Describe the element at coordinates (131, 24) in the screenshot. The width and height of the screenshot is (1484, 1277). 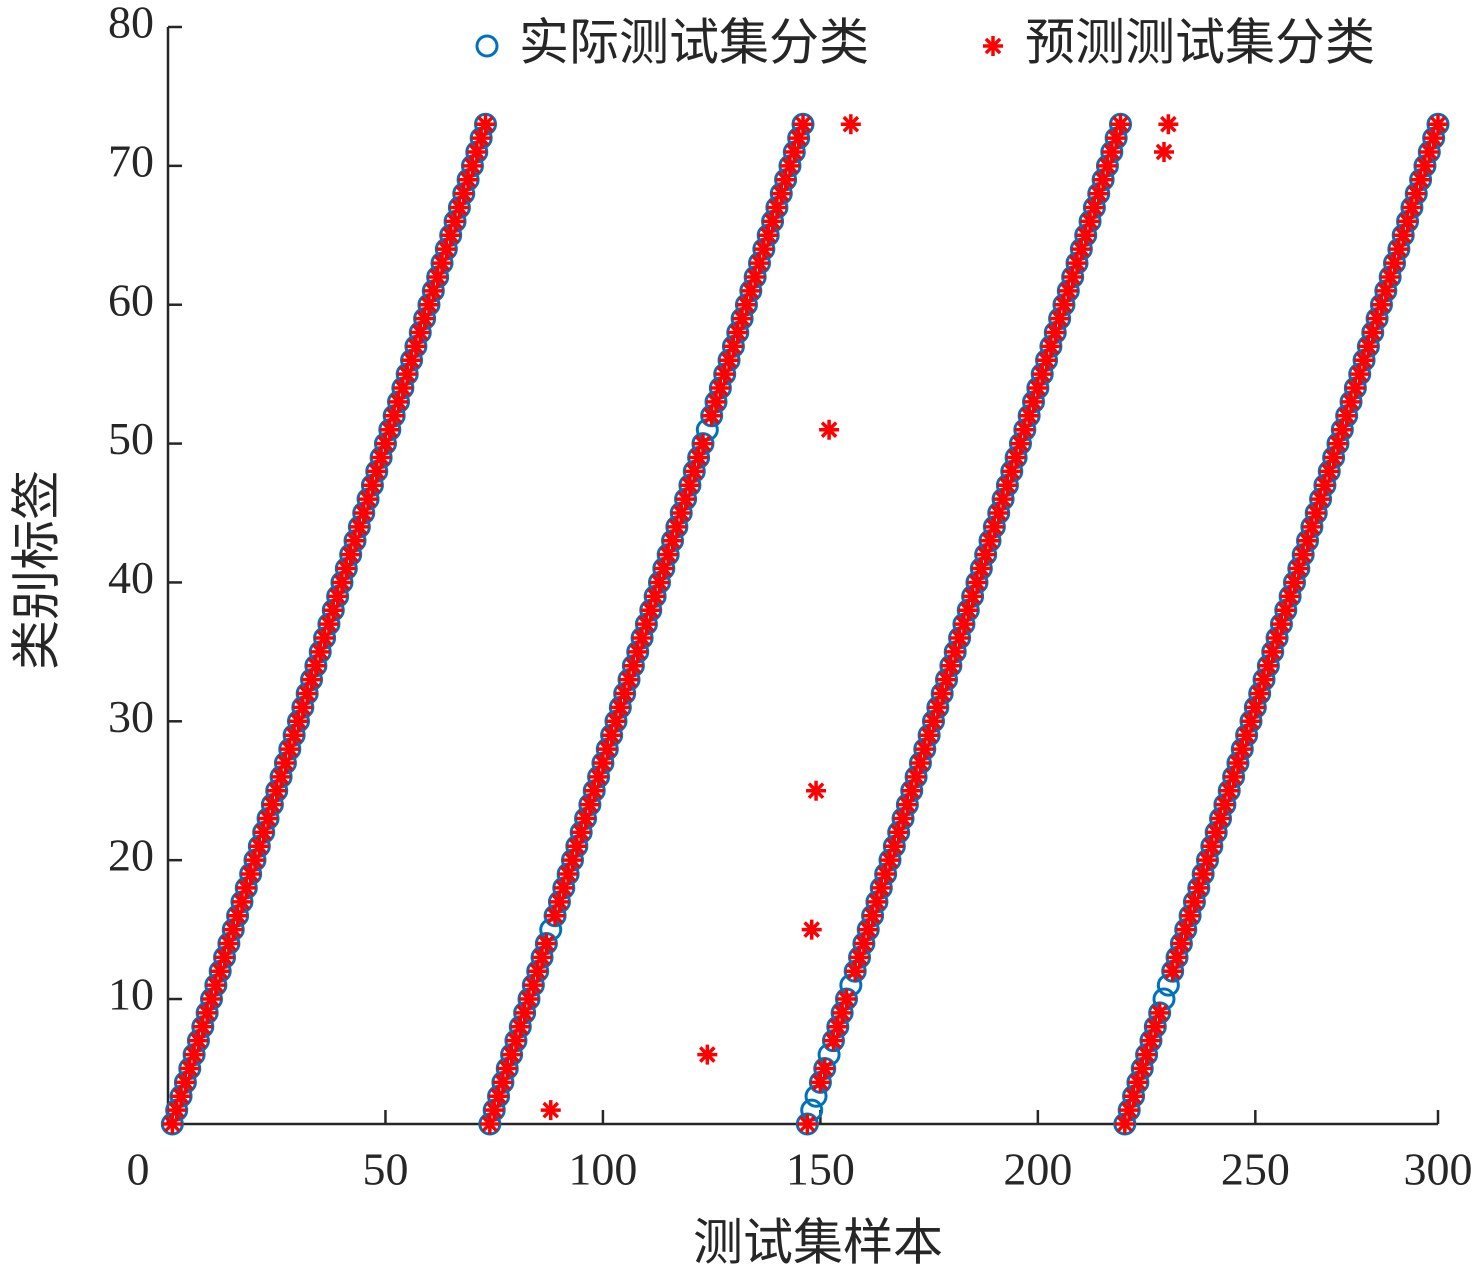
I see `y-tick-label: 80` at that location.